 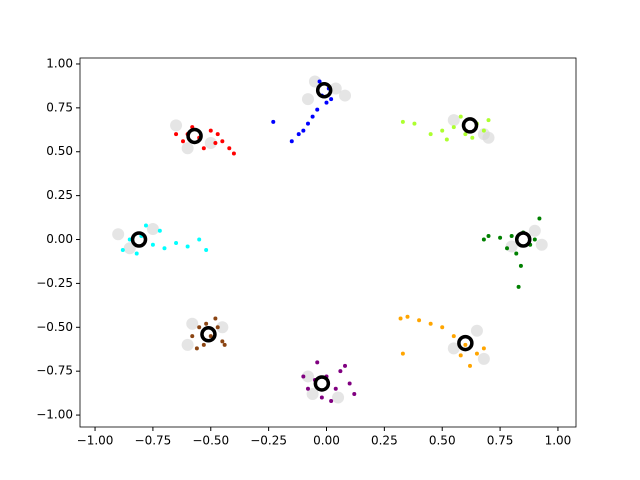 I want to click on y-tick-label: −0.25, so click(x=54, y=283).